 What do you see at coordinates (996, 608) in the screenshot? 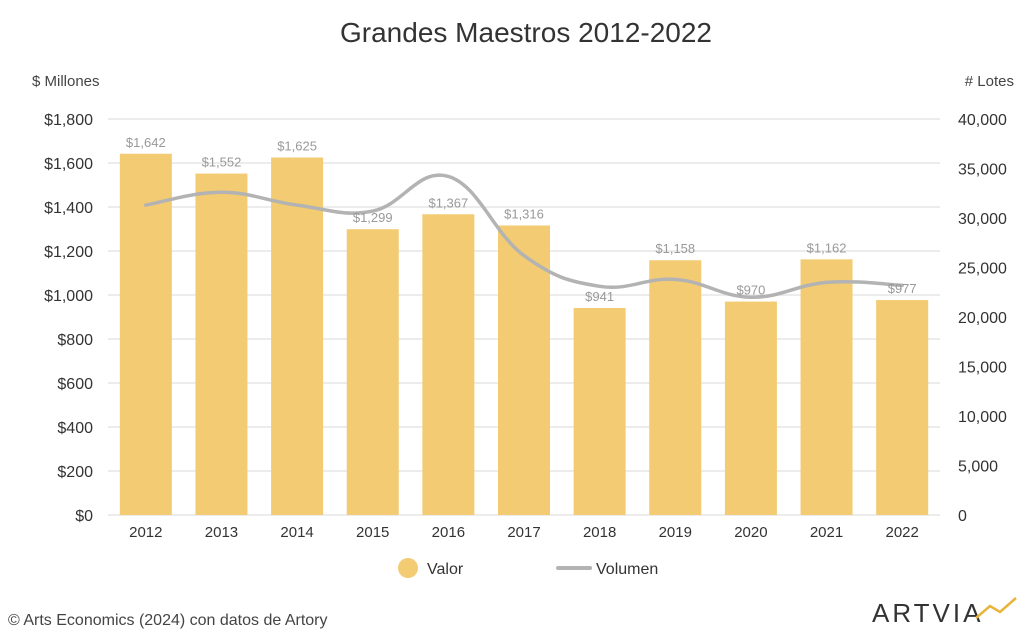
I see `logo-zigzag-icon` at bounding box center [996, 608].